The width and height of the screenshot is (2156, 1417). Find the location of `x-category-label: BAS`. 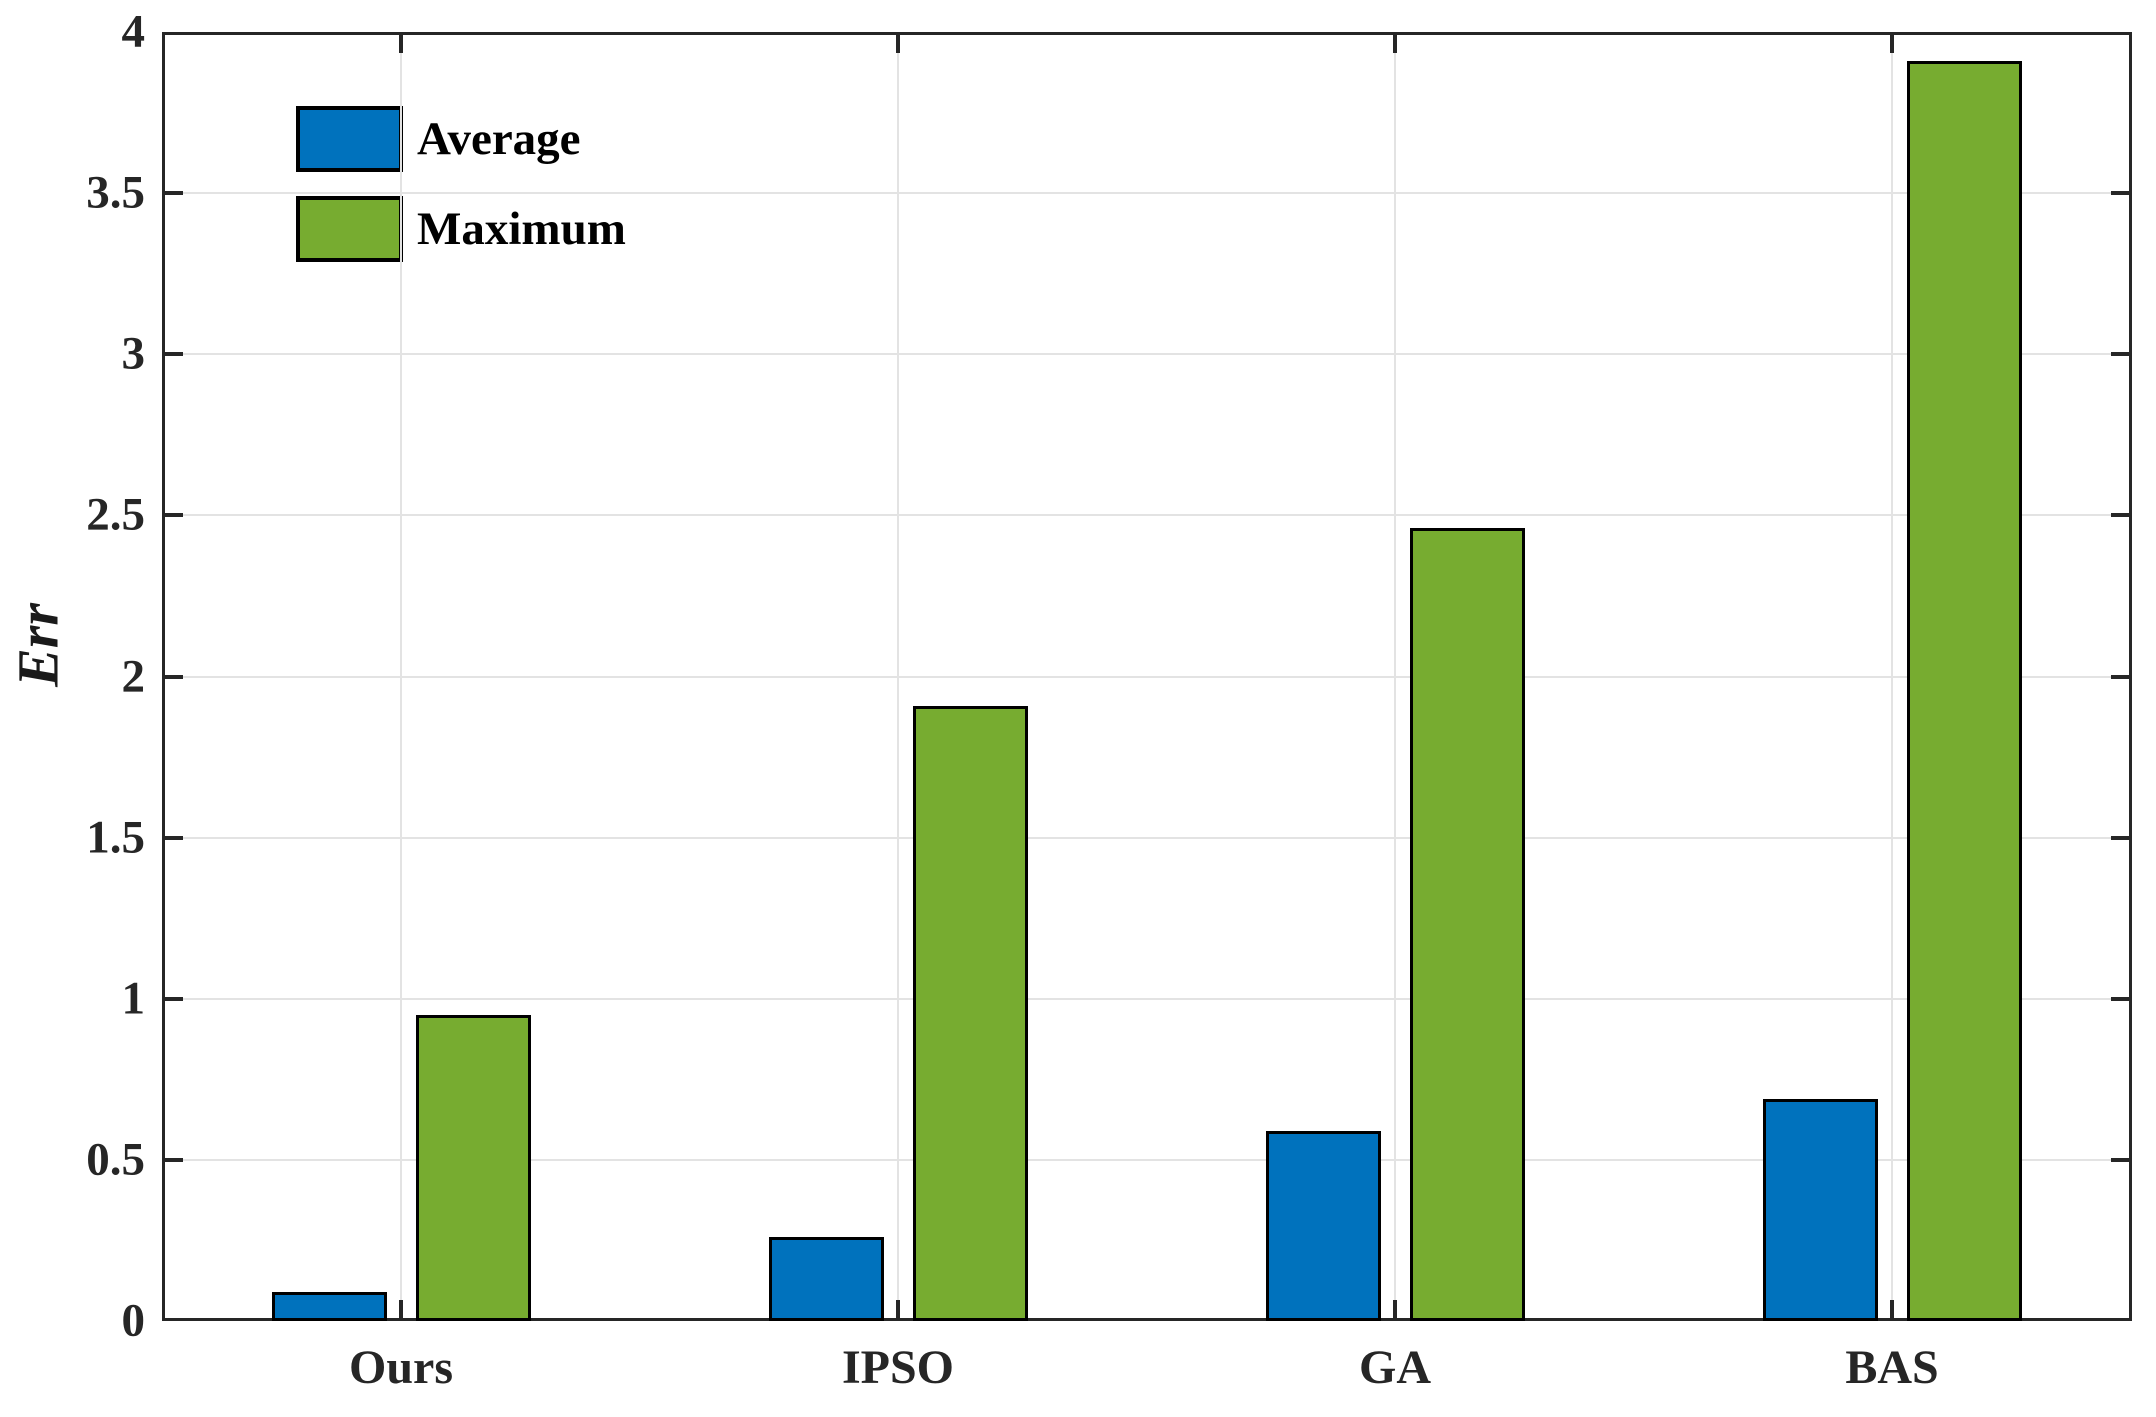

x-category-label: BAS is located at coordinates (1892, 1367).